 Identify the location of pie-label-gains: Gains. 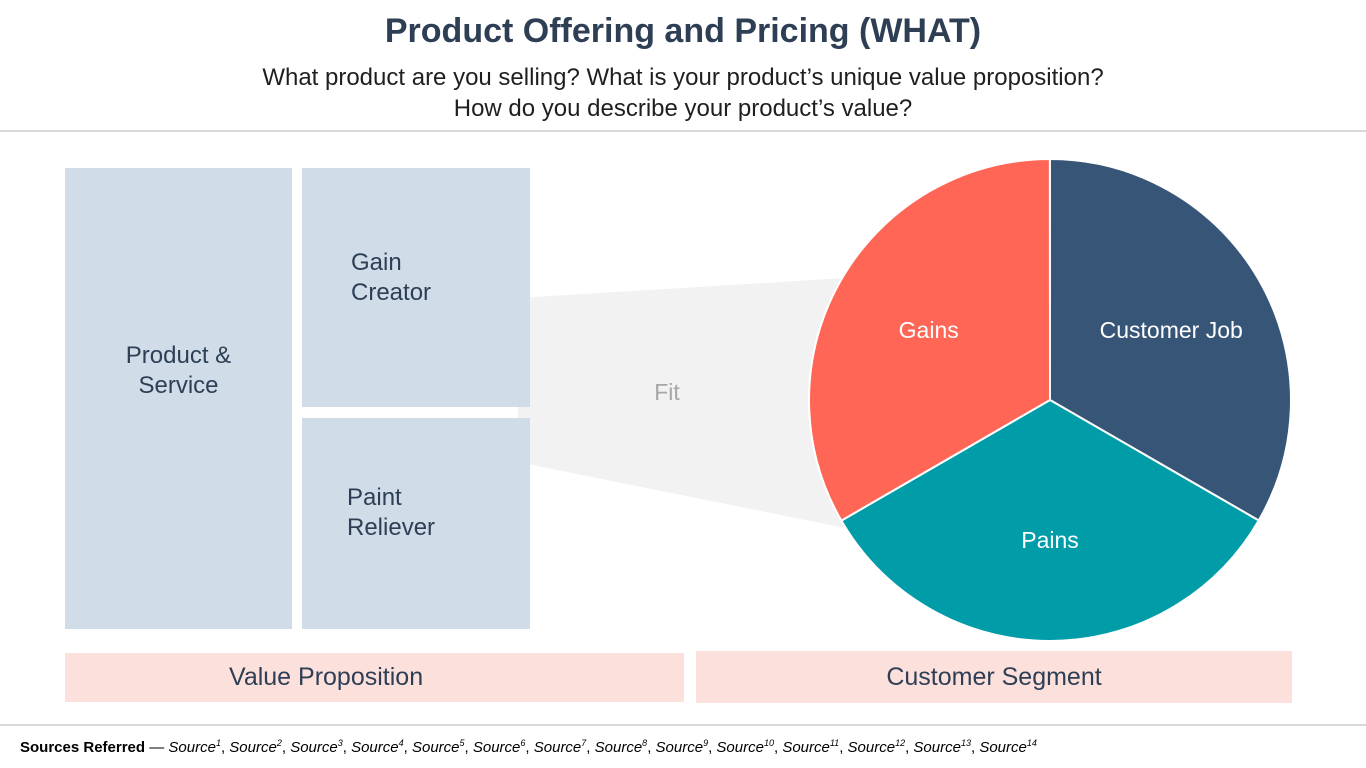
(929, 330).